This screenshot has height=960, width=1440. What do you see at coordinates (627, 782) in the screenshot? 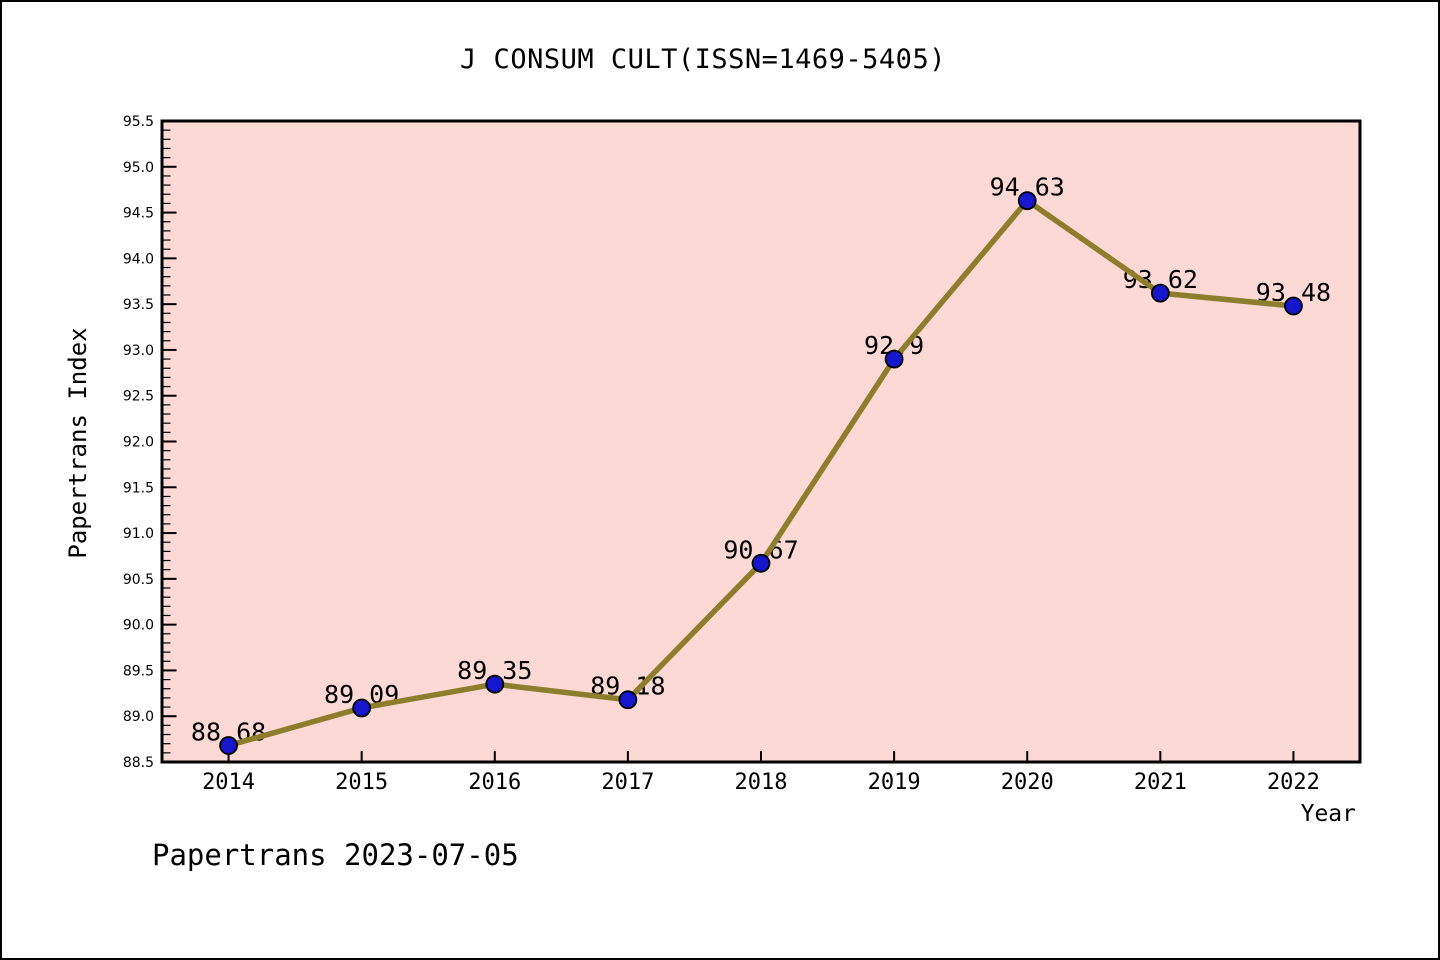
I see `x-tick-label: 2017` at bounding box center [627, 782].